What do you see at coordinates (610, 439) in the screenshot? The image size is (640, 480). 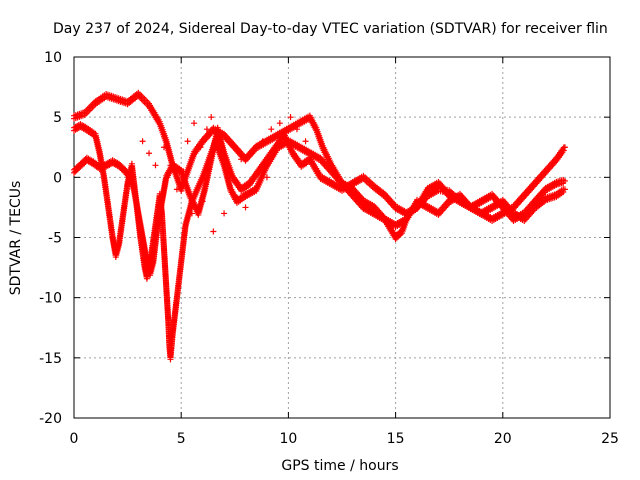 I see `x-tick-label: 25` at bounding box center [610, 439].